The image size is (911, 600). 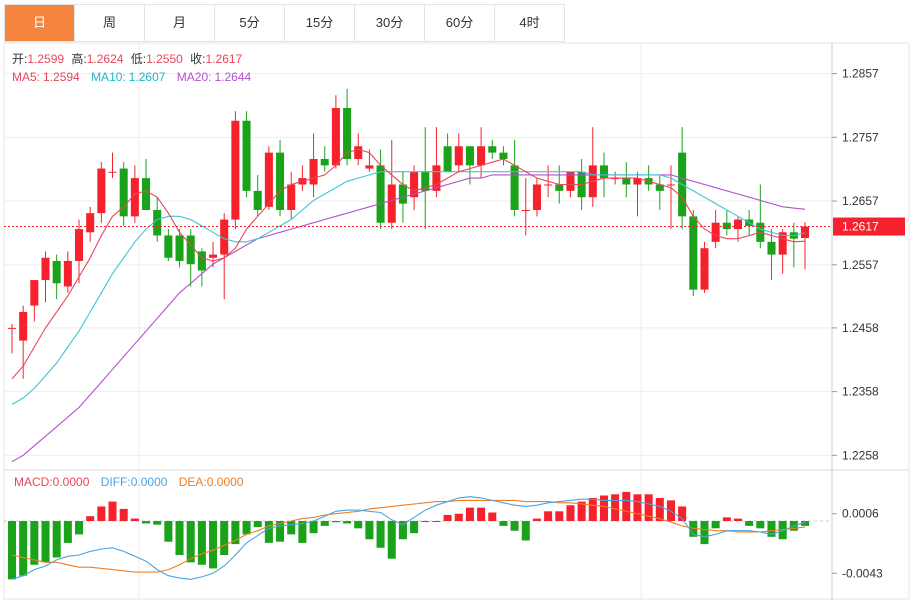 I want to click on macd-histogram, so click(x=408, y=535).